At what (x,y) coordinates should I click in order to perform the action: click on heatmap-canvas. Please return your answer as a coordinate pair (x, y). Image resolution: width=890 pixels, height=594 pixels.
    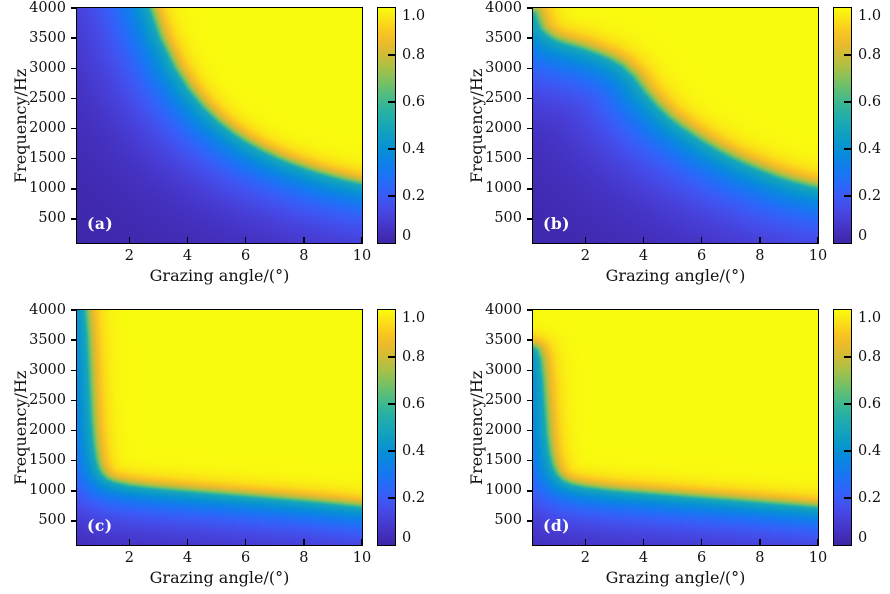
    Looking at the image, I should click on (675, 427).